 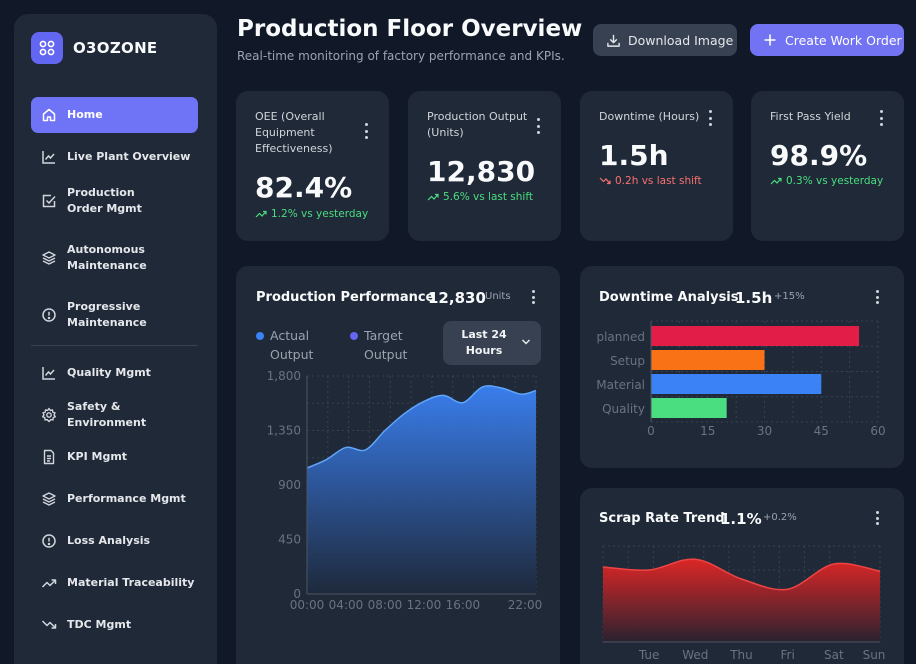 I want to click on series-line-actual-output, so click(x=421, y=427).